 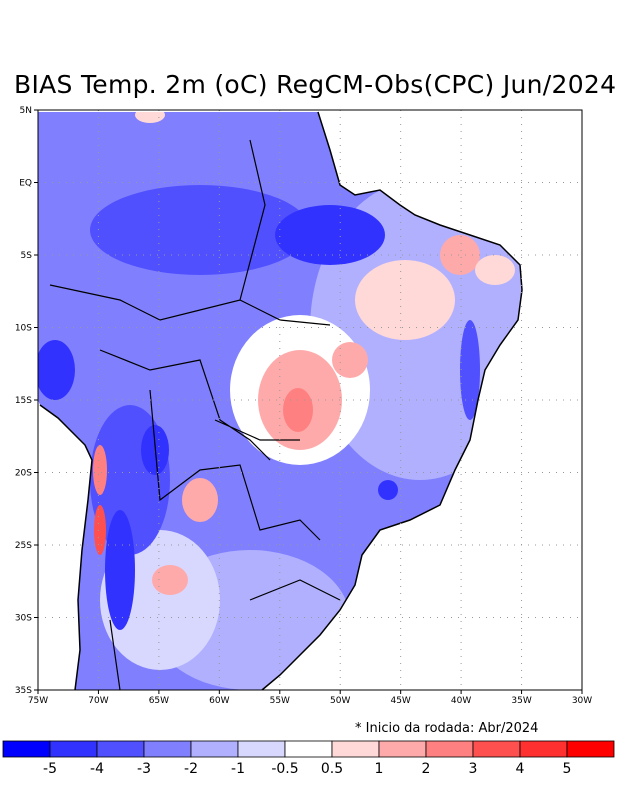 I want to click on lat-label: 5N, so click(x=26, y=111).